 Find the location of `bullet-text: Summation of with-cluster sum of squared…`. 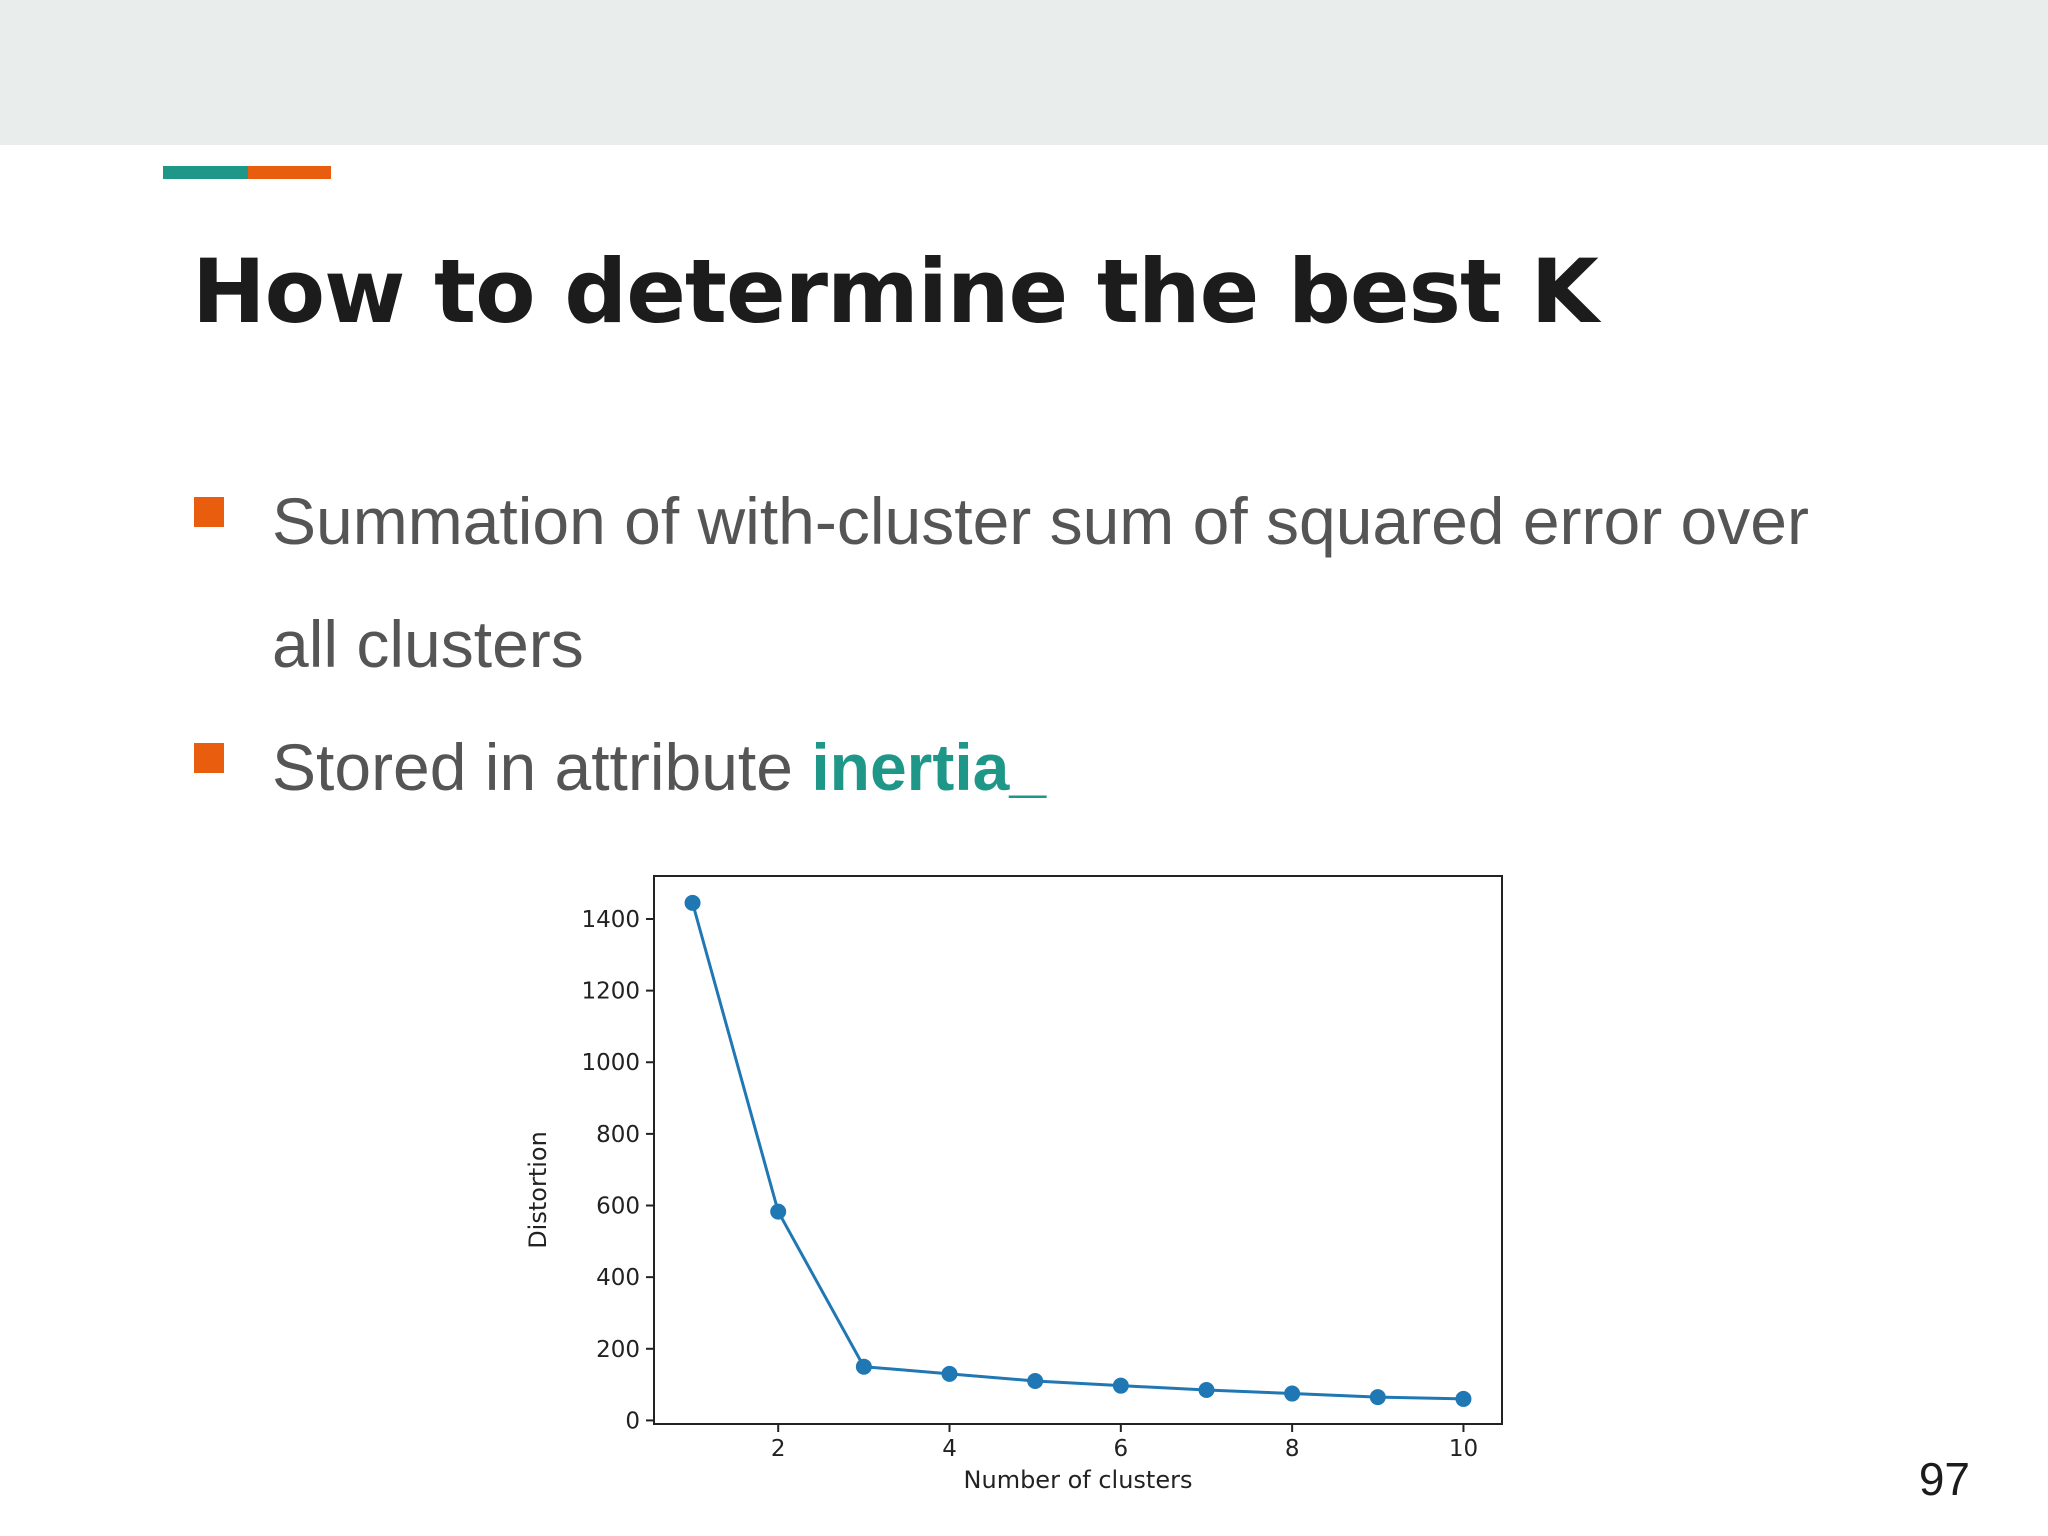

bullet-text: Summation of with-cluster sum of squared… is located at coordinates (1040, 582).